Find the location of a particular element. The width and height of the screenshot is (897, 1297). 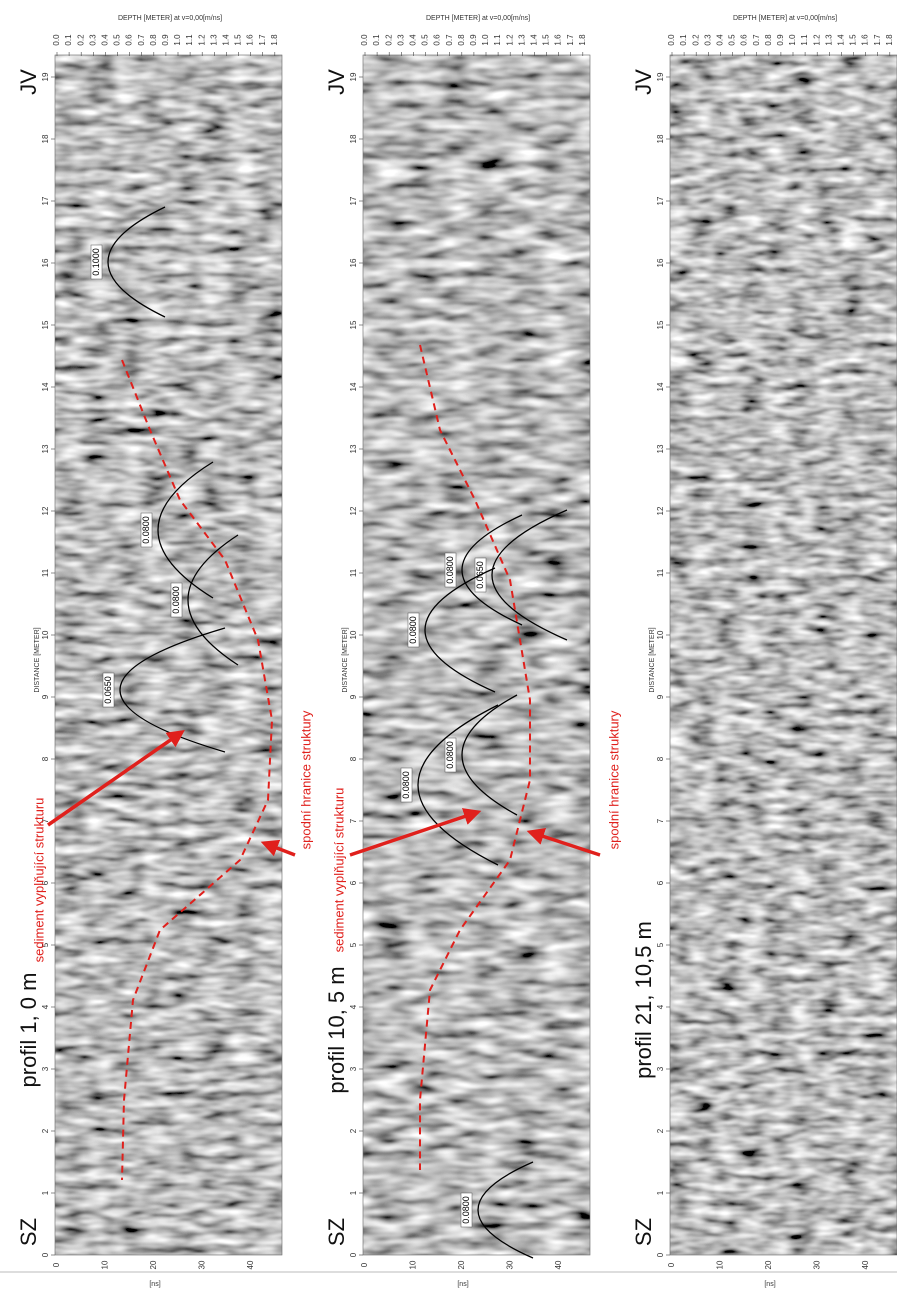

depth-tick-label: 0.8 is located at coordinates (461, 40).